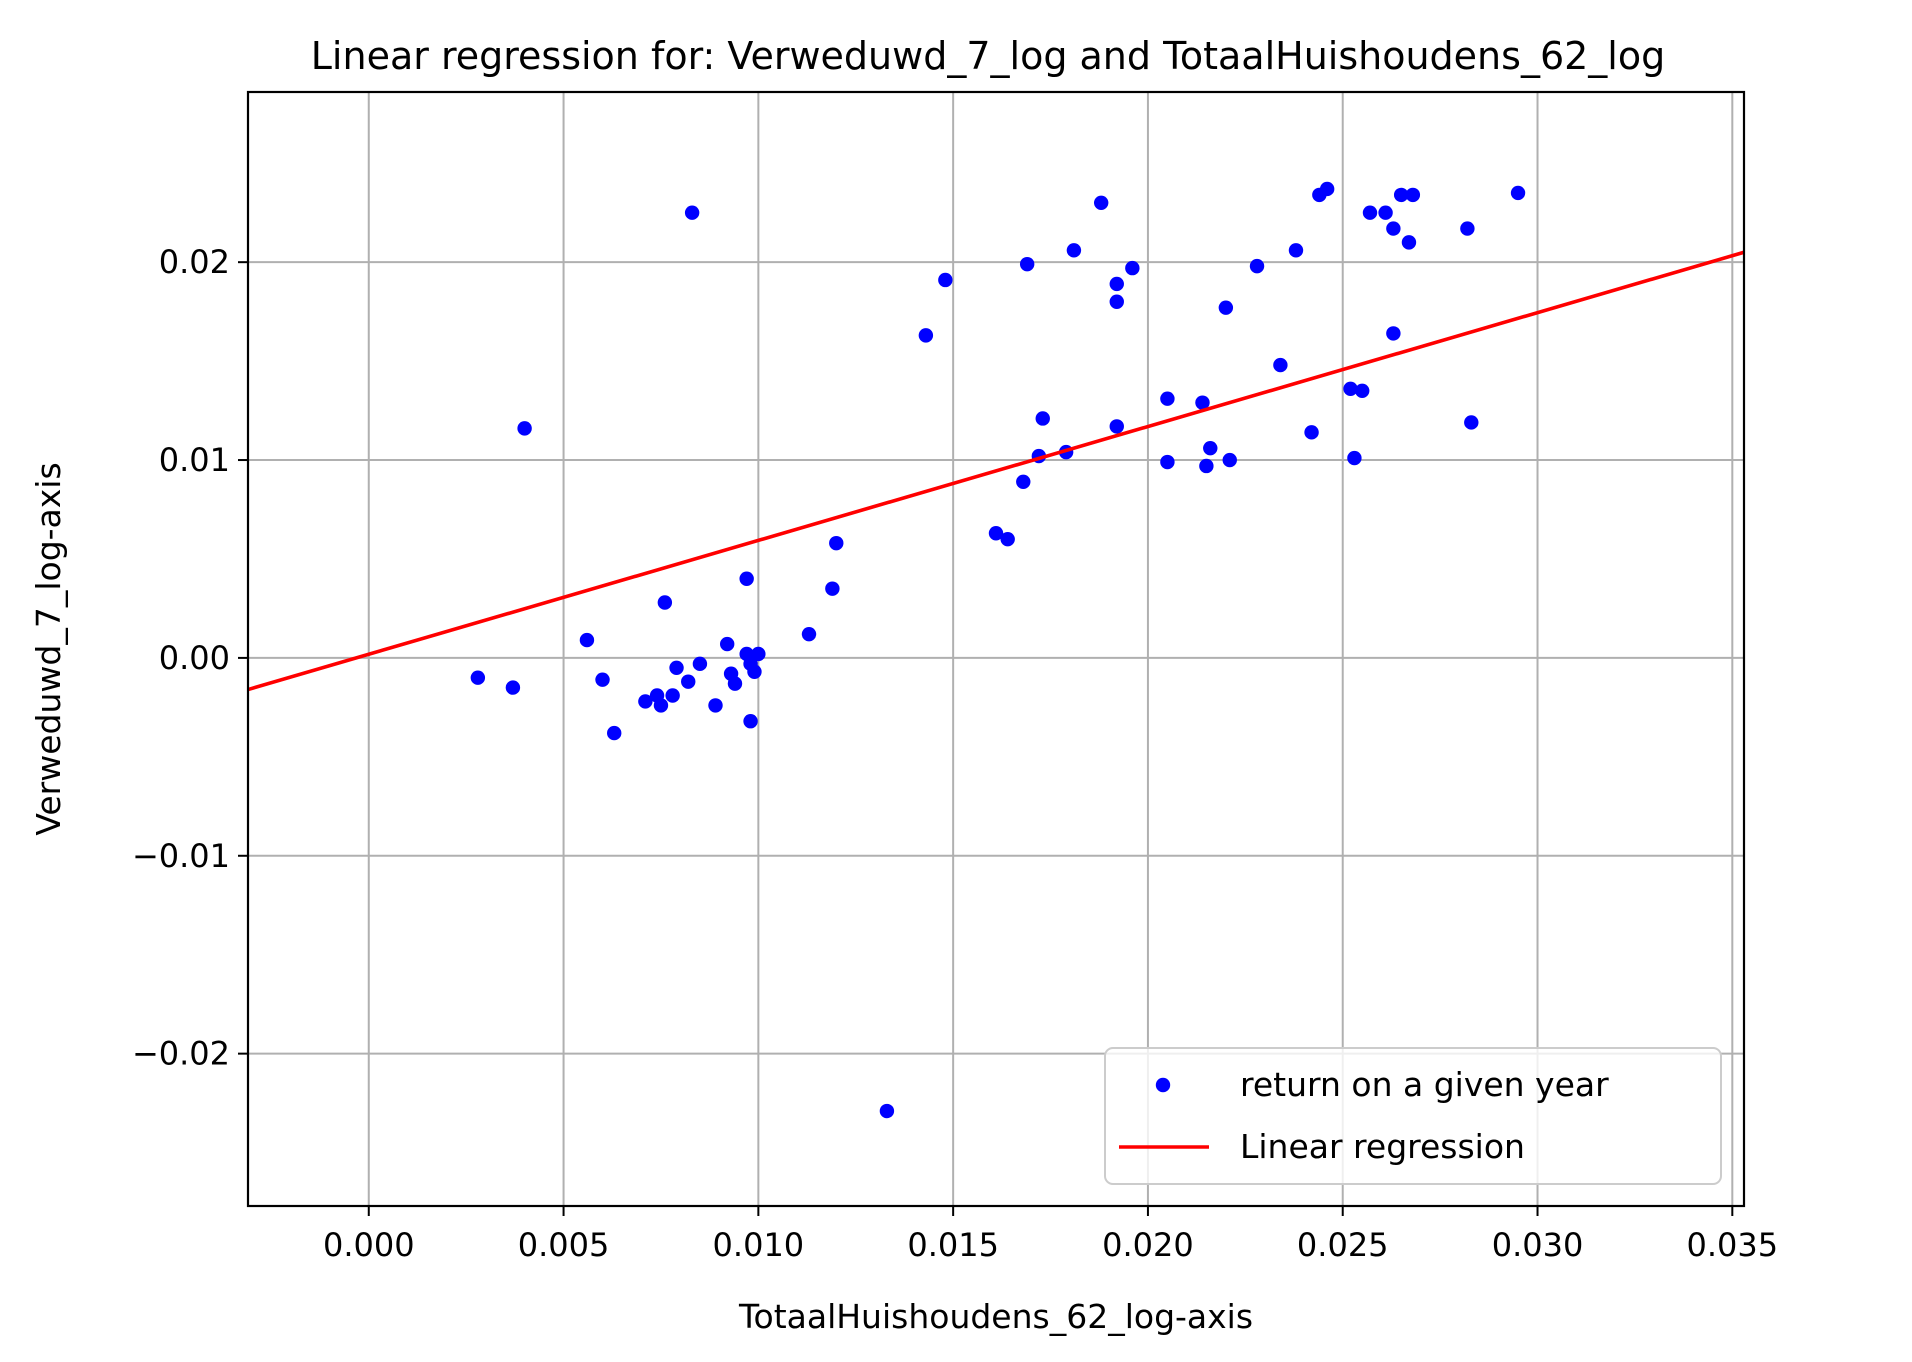  What do you see at coordinates (1050, 1235) in the screenshot?
I see `x-axis: 0.000 0.005 0.010 0.015 0.020 0.025 0.030 0.035` at bounding box center [1050, 1235].